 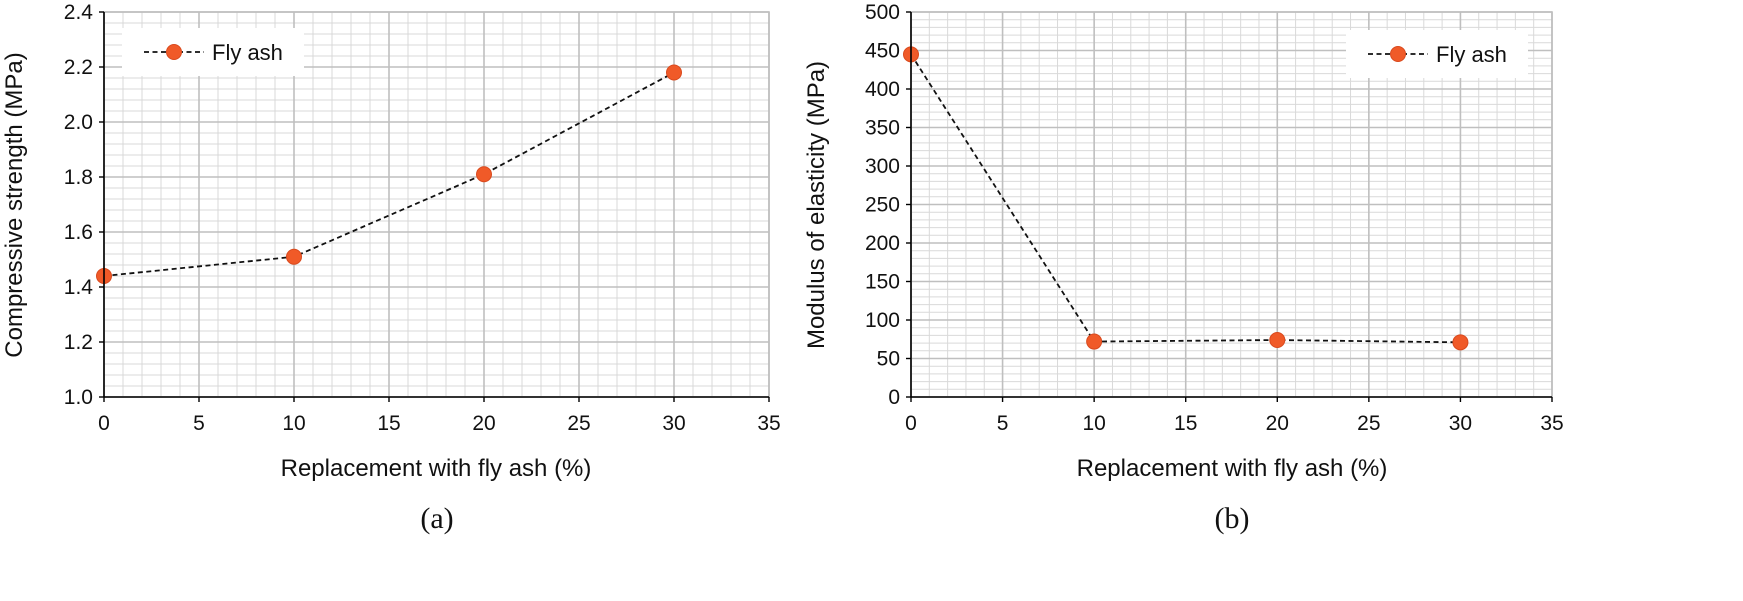 What do you see at coordinates (888, 359) in the screenshot?
I see `y-tick-label: 50` at bounding box center [888, 359].